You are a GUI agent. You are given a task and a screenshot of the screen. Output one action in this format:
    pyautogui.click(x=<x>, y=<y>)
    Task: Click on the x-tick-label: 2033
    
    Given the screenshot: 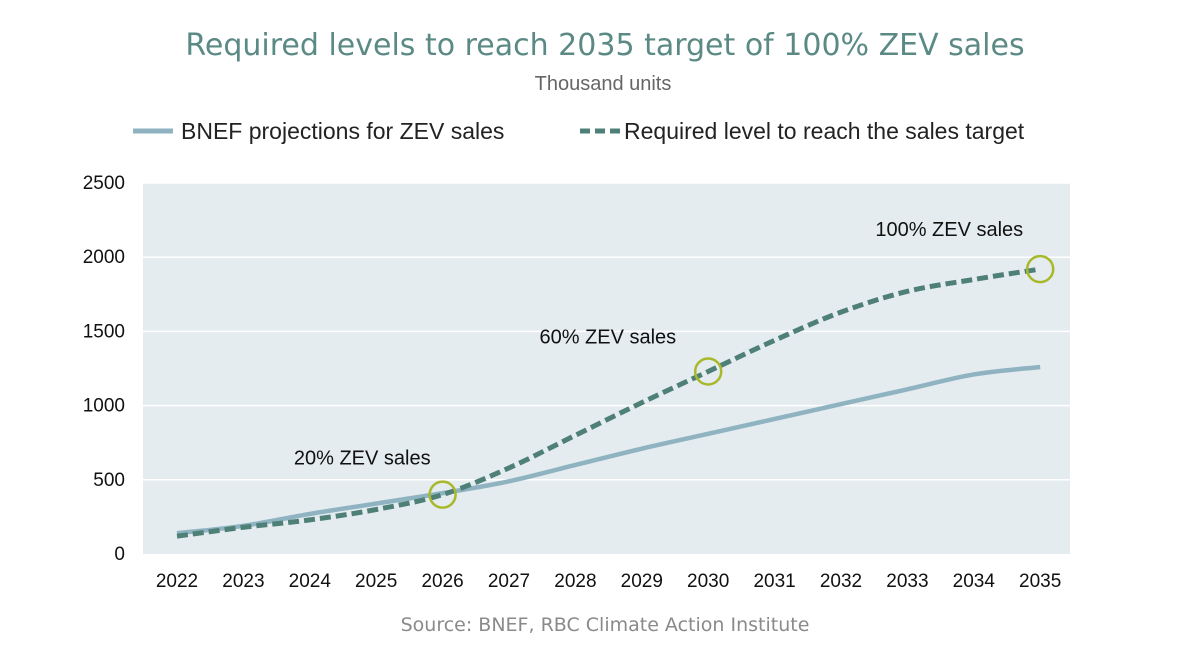 What is the action you would take?
    pyautogui.click(x=907, y=581)
    